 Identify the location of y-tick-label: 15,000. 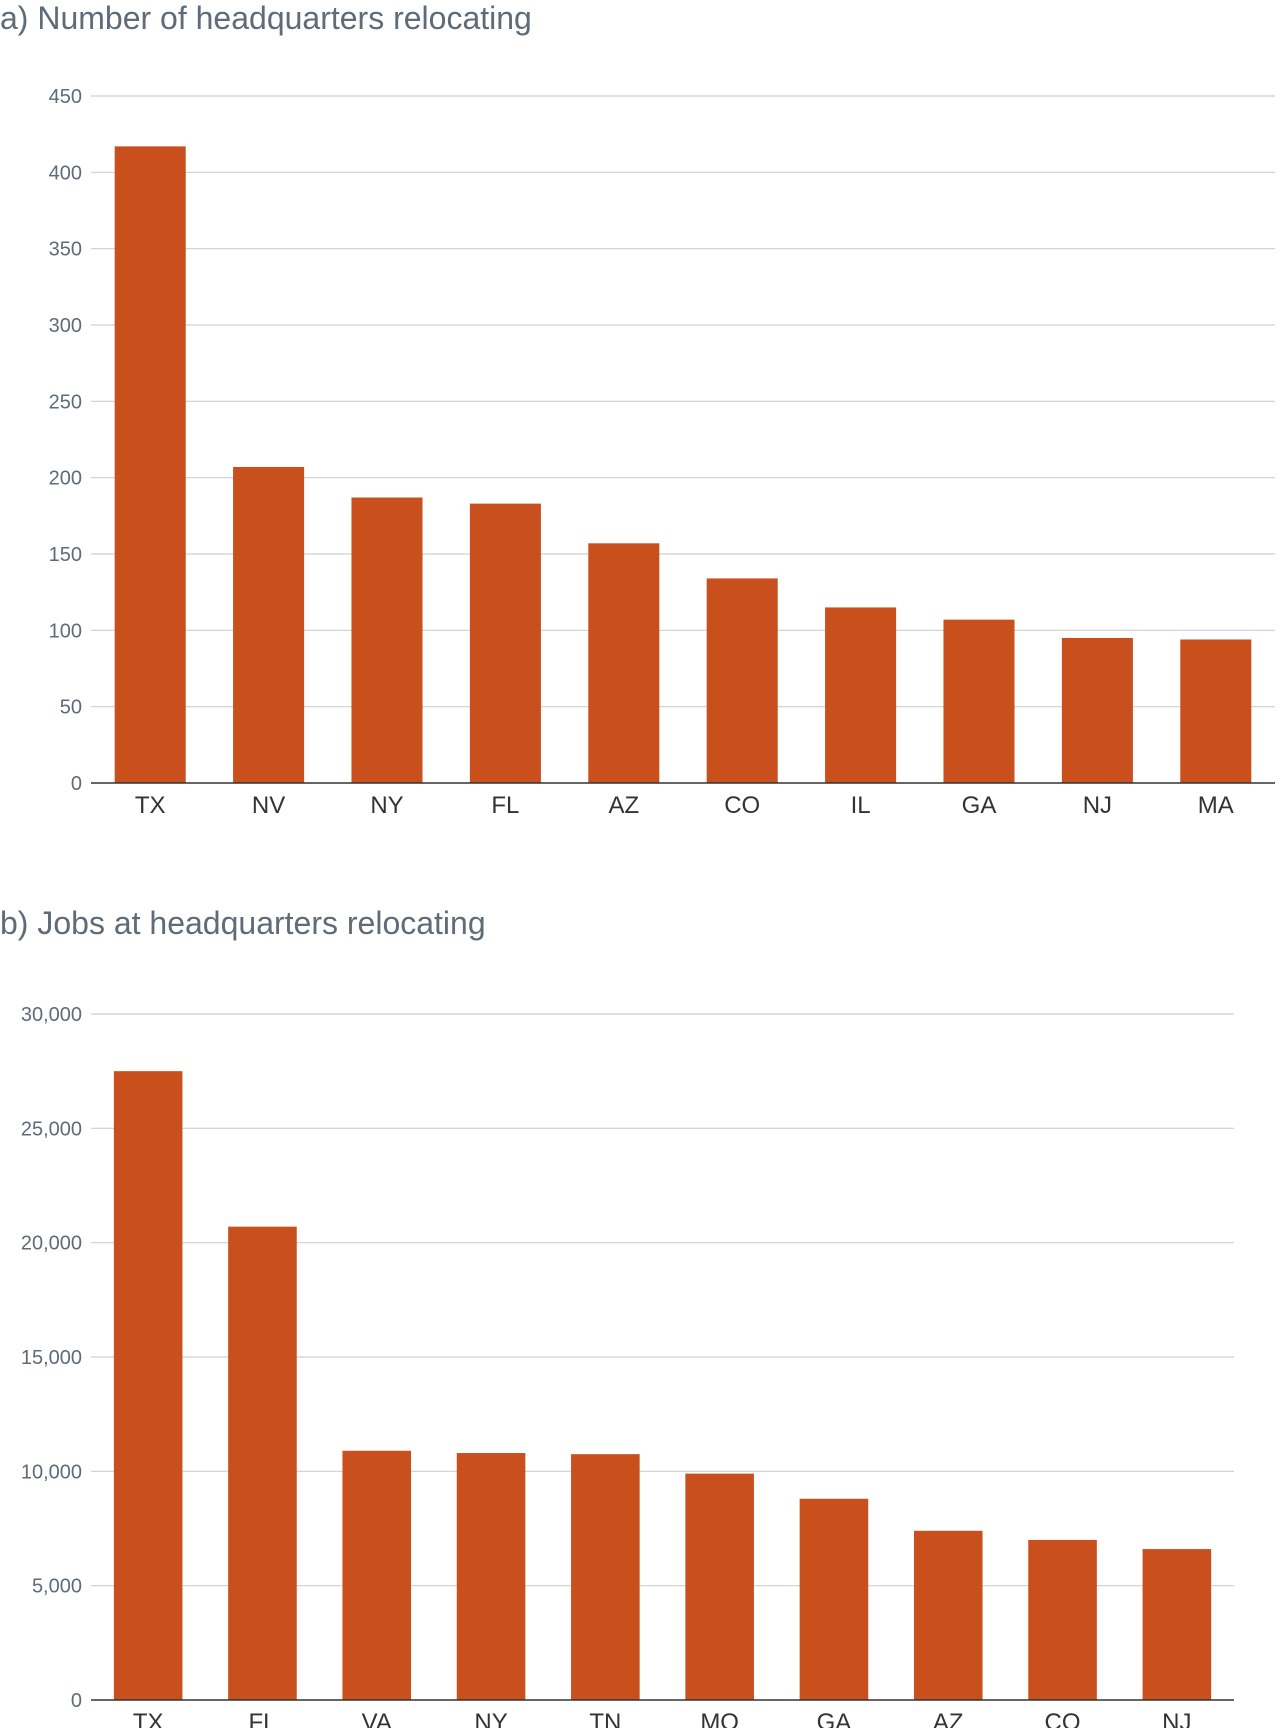
(51, 1358).